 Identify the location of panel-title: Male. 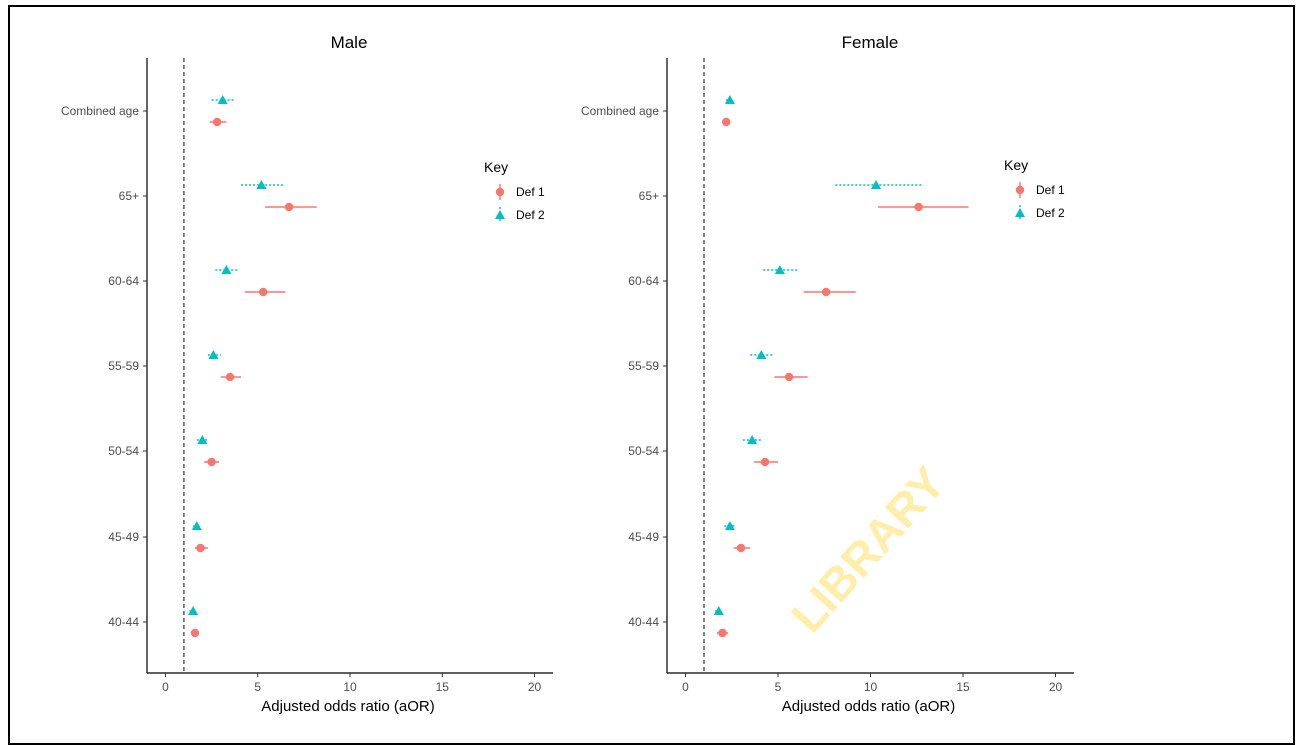
(349, 42).